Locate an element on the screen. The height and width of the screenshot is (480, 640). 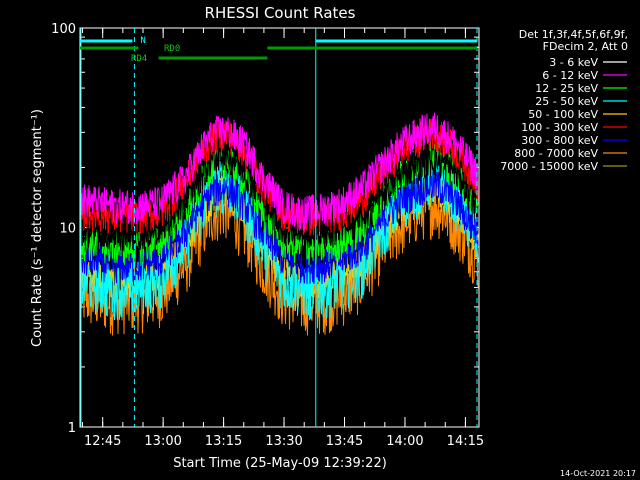
legend-header-line: Det 1f,3f,4f,5f,6f,9f, is located at coordinates (573, 34).